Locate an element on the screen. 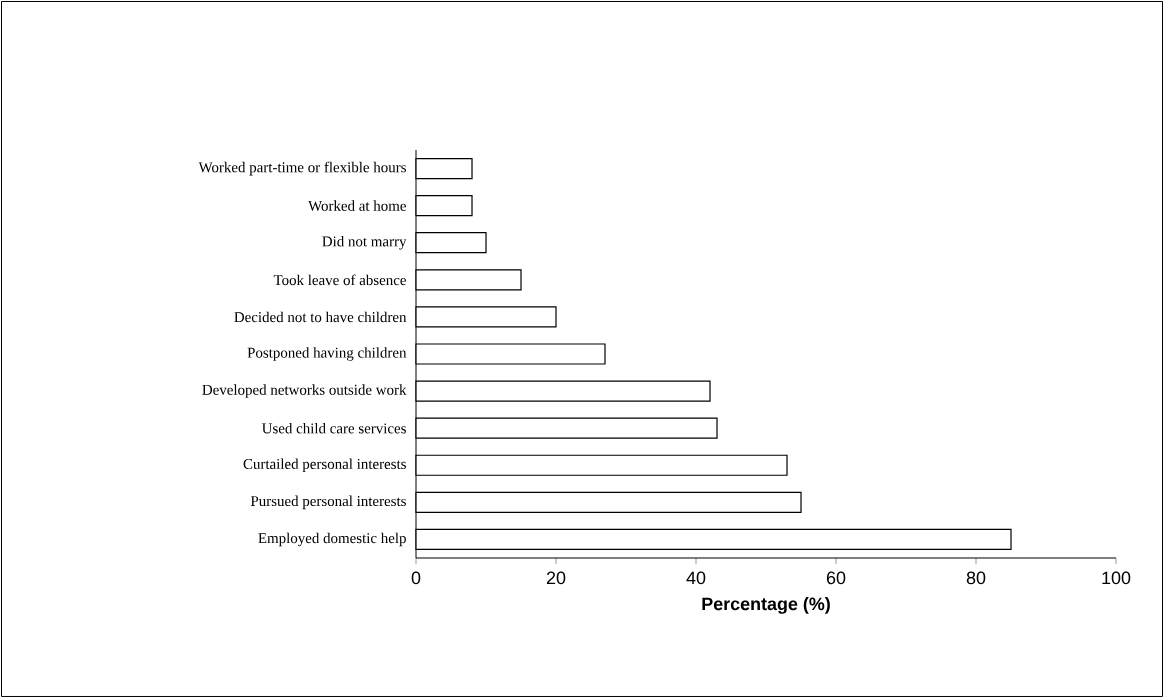  x-tick-label: 20 is located at coordinates (556, 578).